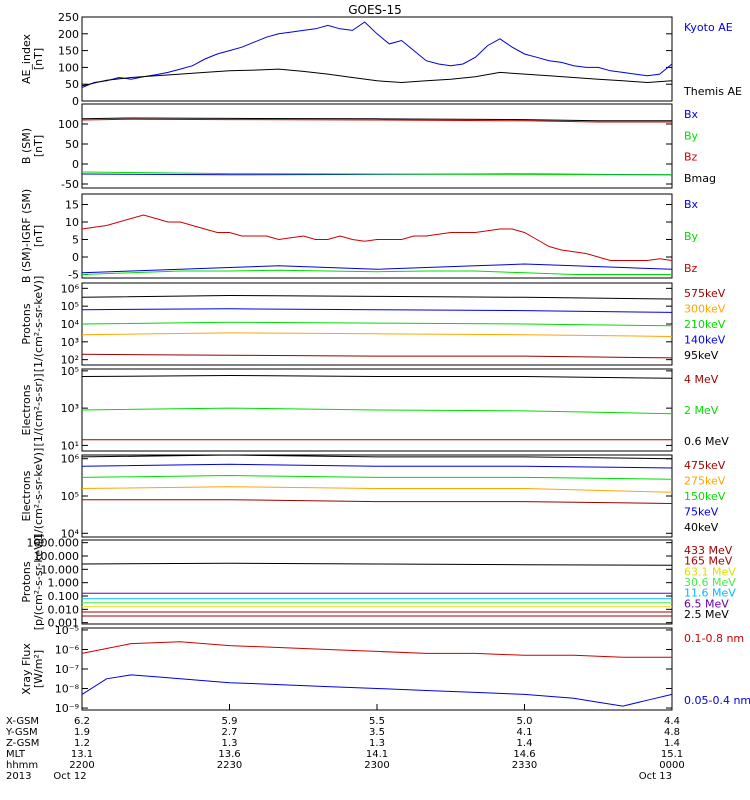 This screenshot has height=800, width=750. I want to click on legend-entry: 165 MeV, so click(708, 561).